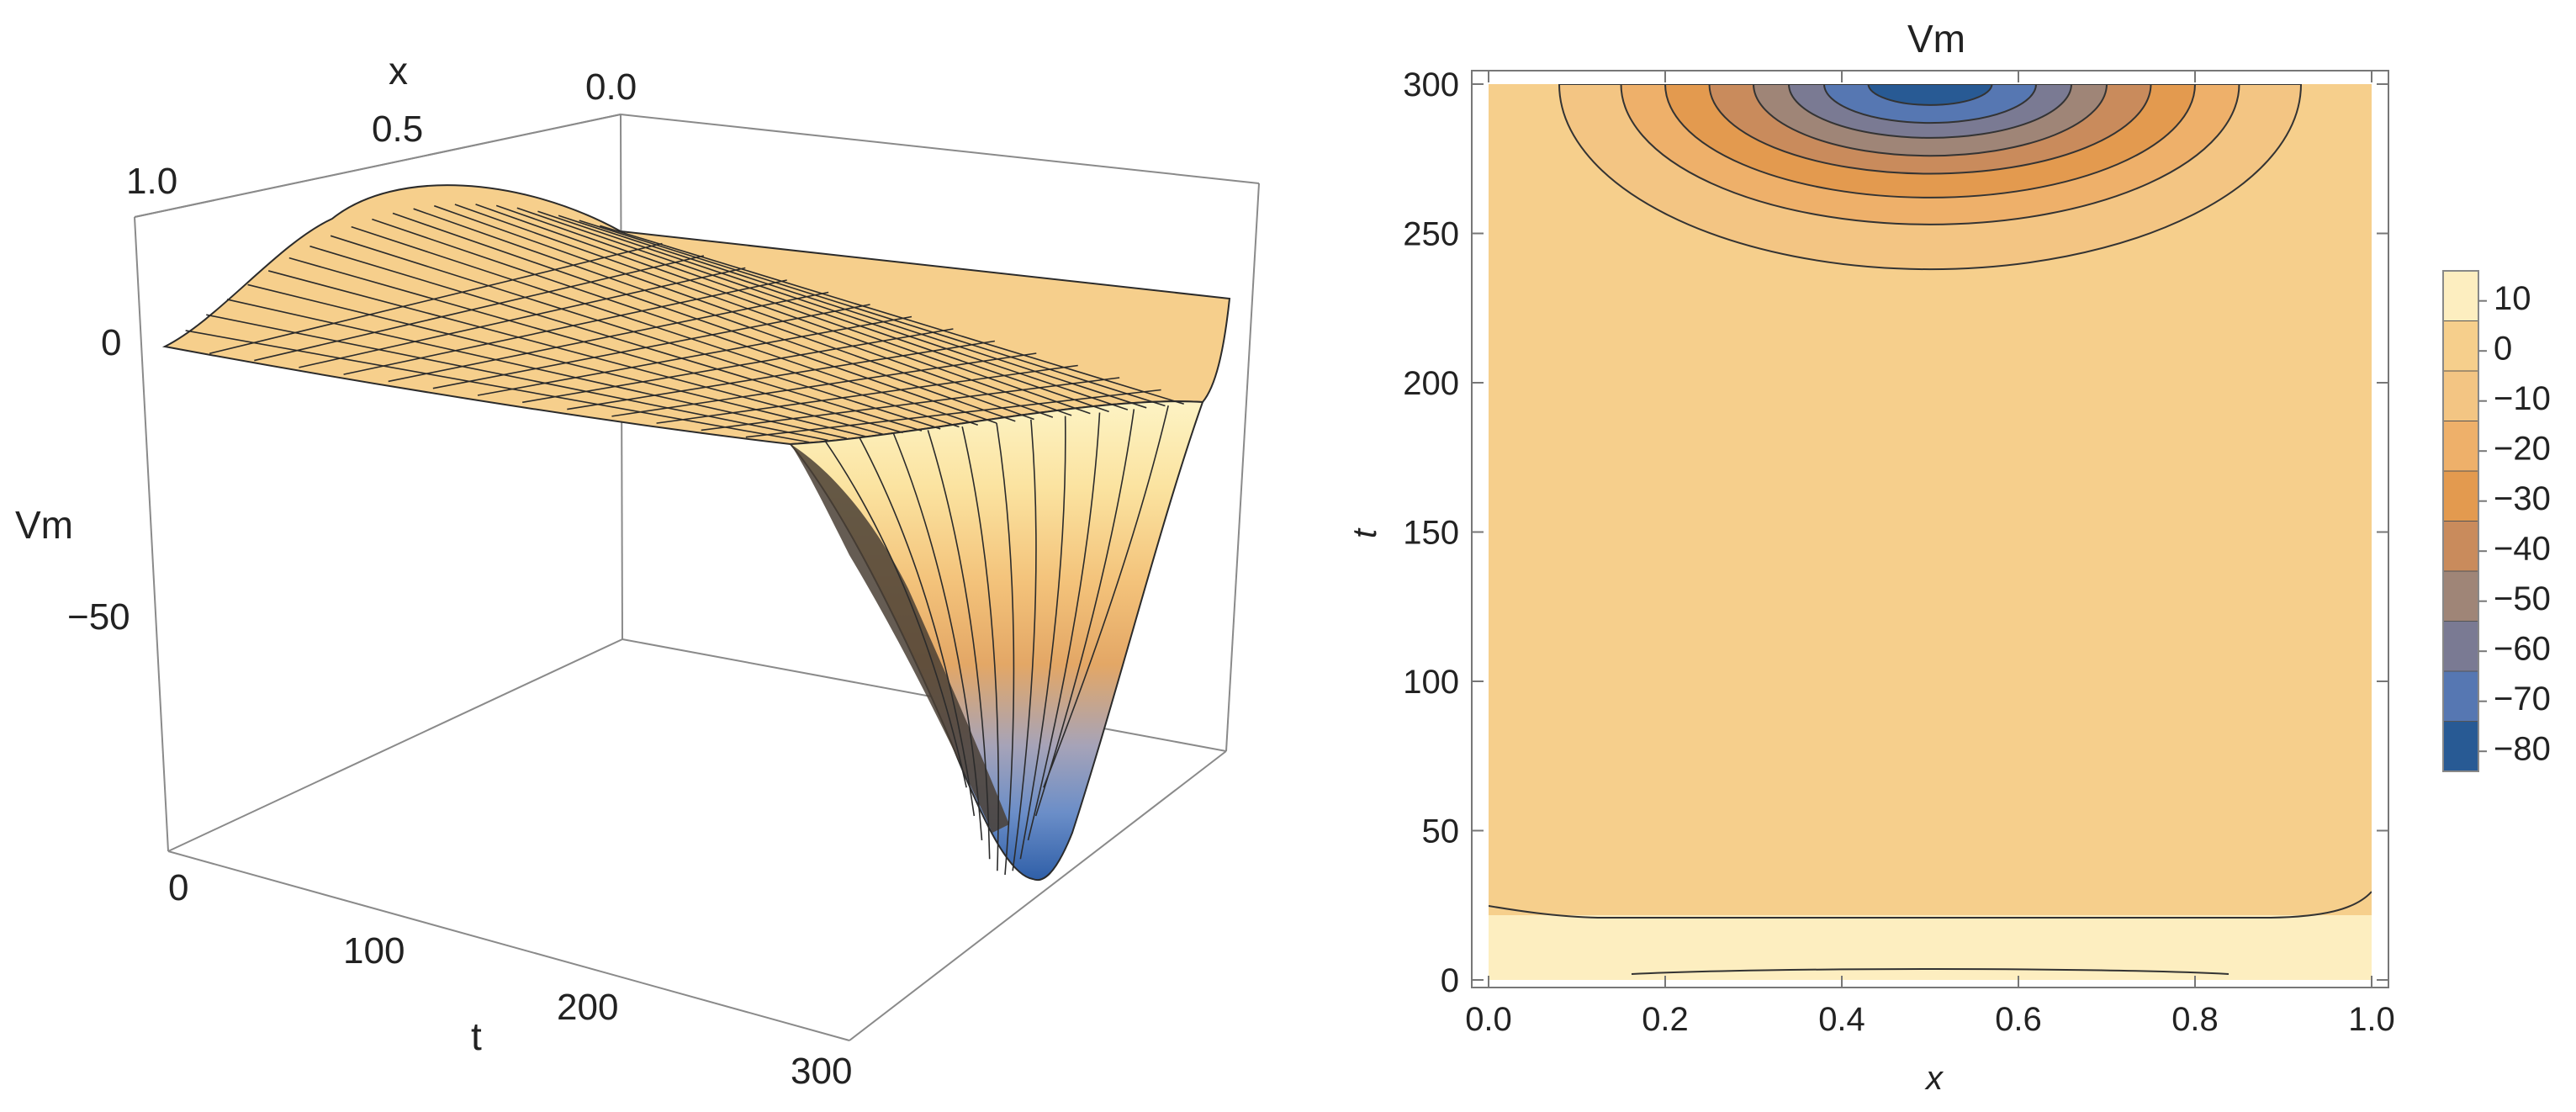 This screenshot has height=1112, width=2576. What do you see at coordinates (476, 1036) in the screenshot?
I see `t-axis-title-3d: t` at bounding box center [476, 1036].